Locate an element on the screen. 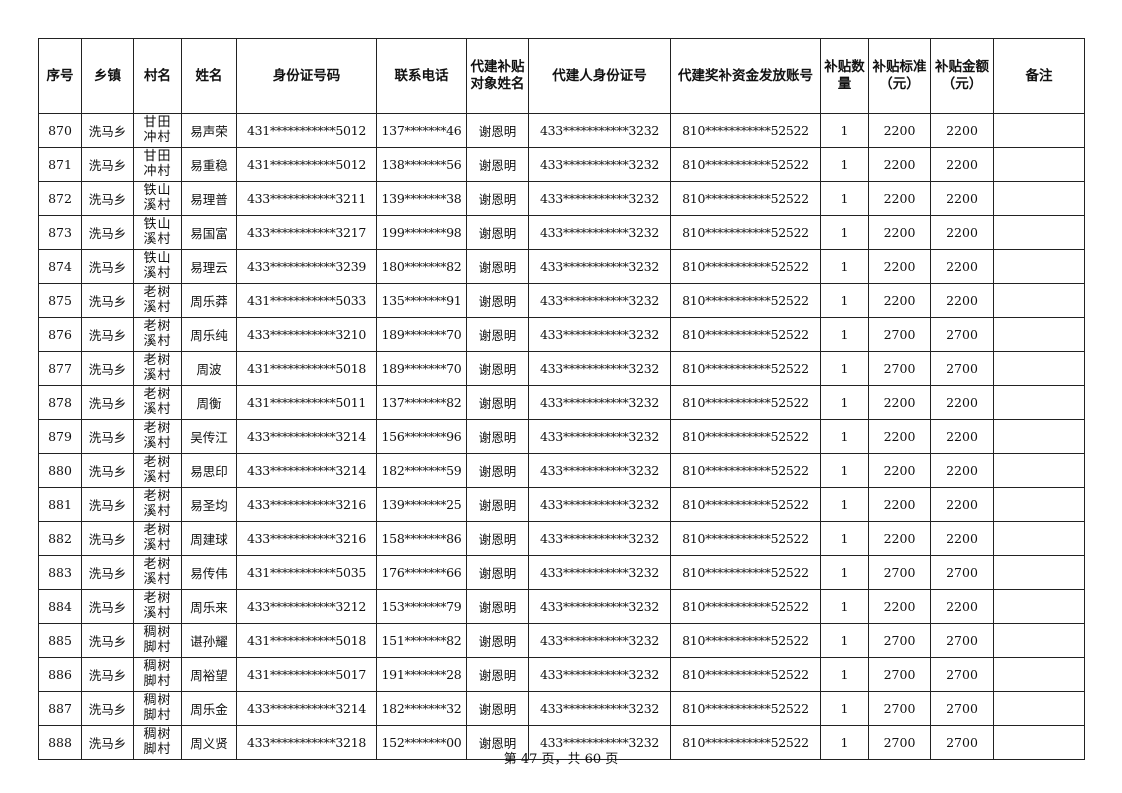 The width and height of the screenshot is (1122, 793). cell-phone: 152*******00 is located at coordinates (421, 742).